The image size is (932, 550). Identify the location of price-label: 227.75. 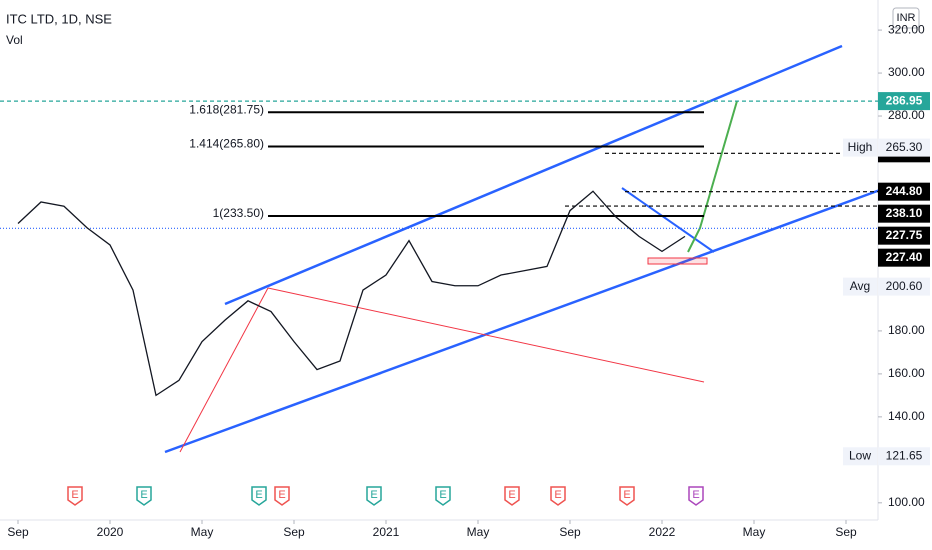
(904, 235).